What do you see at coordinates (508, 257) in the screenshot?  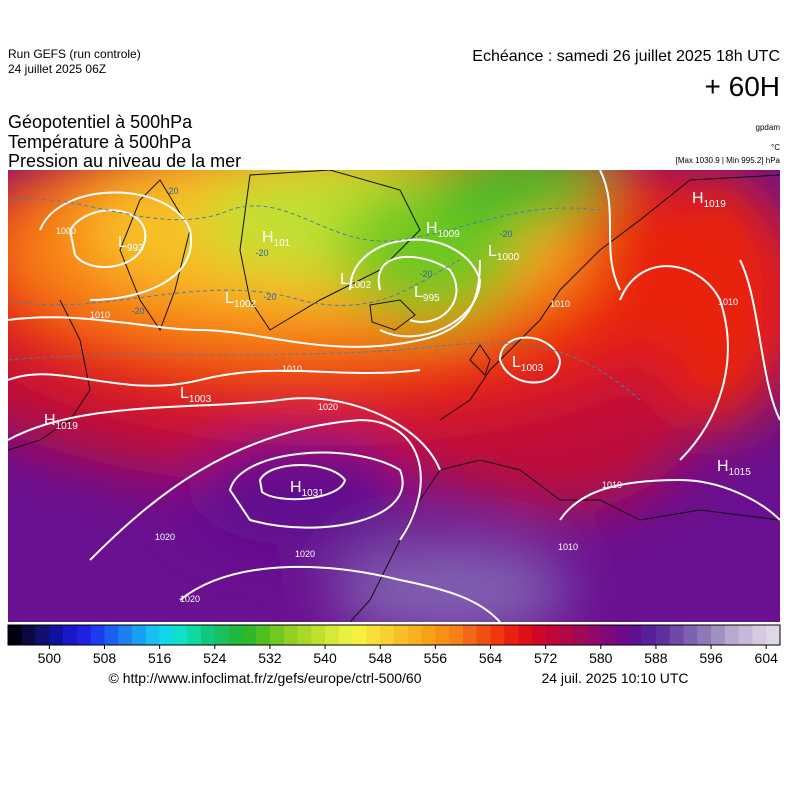 I see `center-value: 1000` at bounding box center [508, 257].